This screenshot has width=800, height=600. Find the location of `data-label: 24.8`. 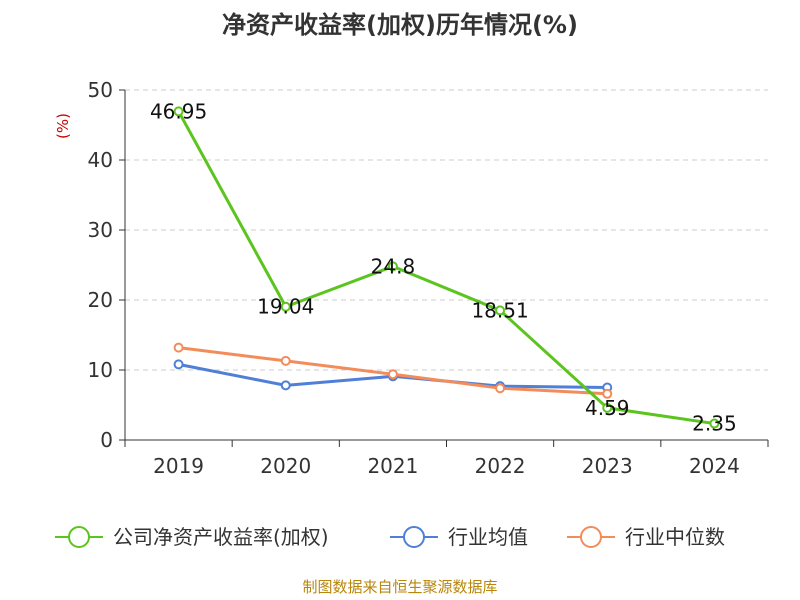

data-label: 24.8 is located at coordinates (393, 266).